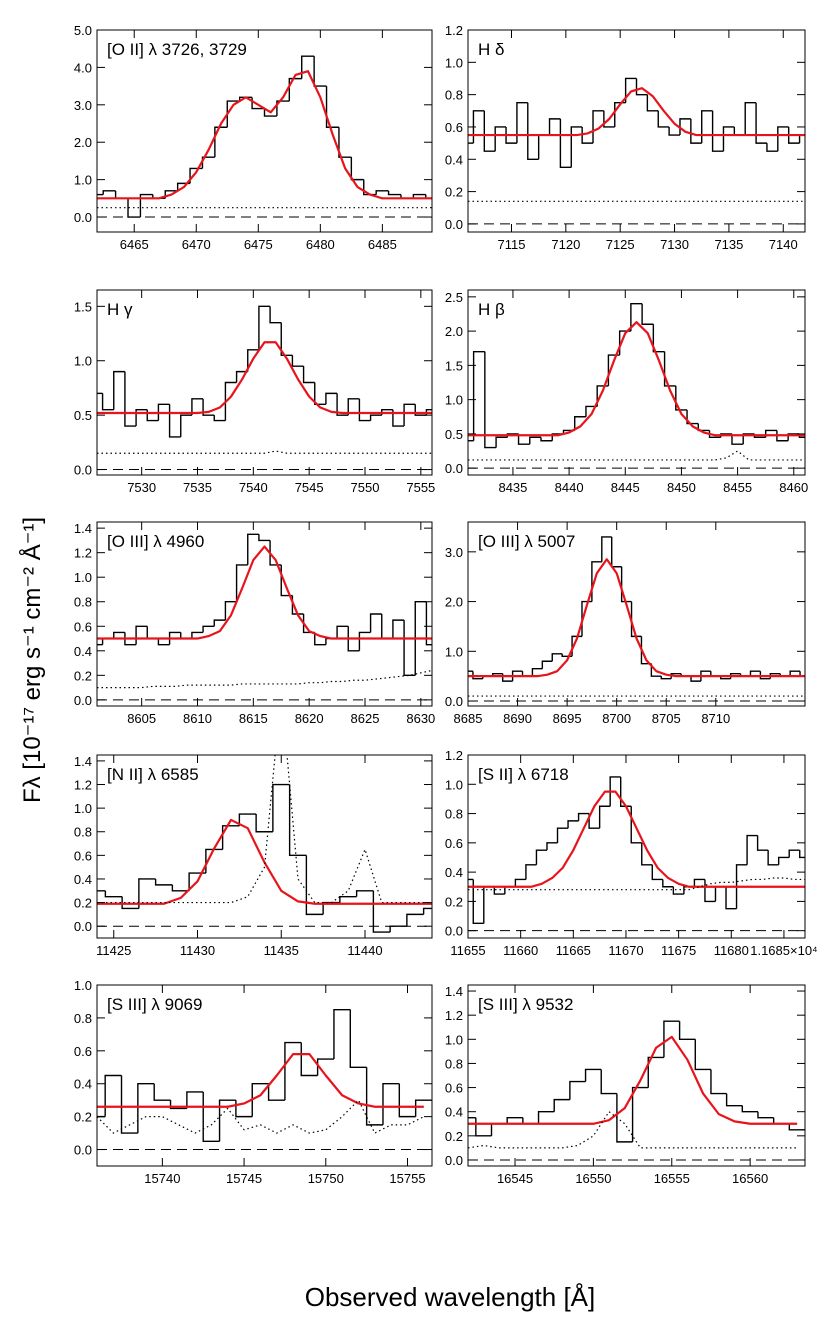 The width and height of the screenshot is (830, 1329). Describe the element at coordinates (264, 1079) in the screenshot. I see `plot-area` at that location.